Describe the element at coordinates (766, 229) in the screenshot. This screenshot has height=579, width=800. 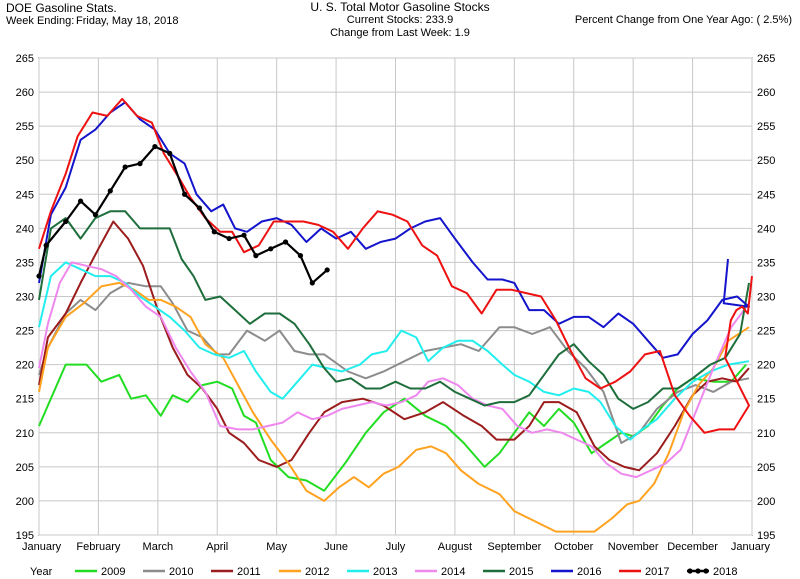
I see `y-tick-label-right: 240` at that location.